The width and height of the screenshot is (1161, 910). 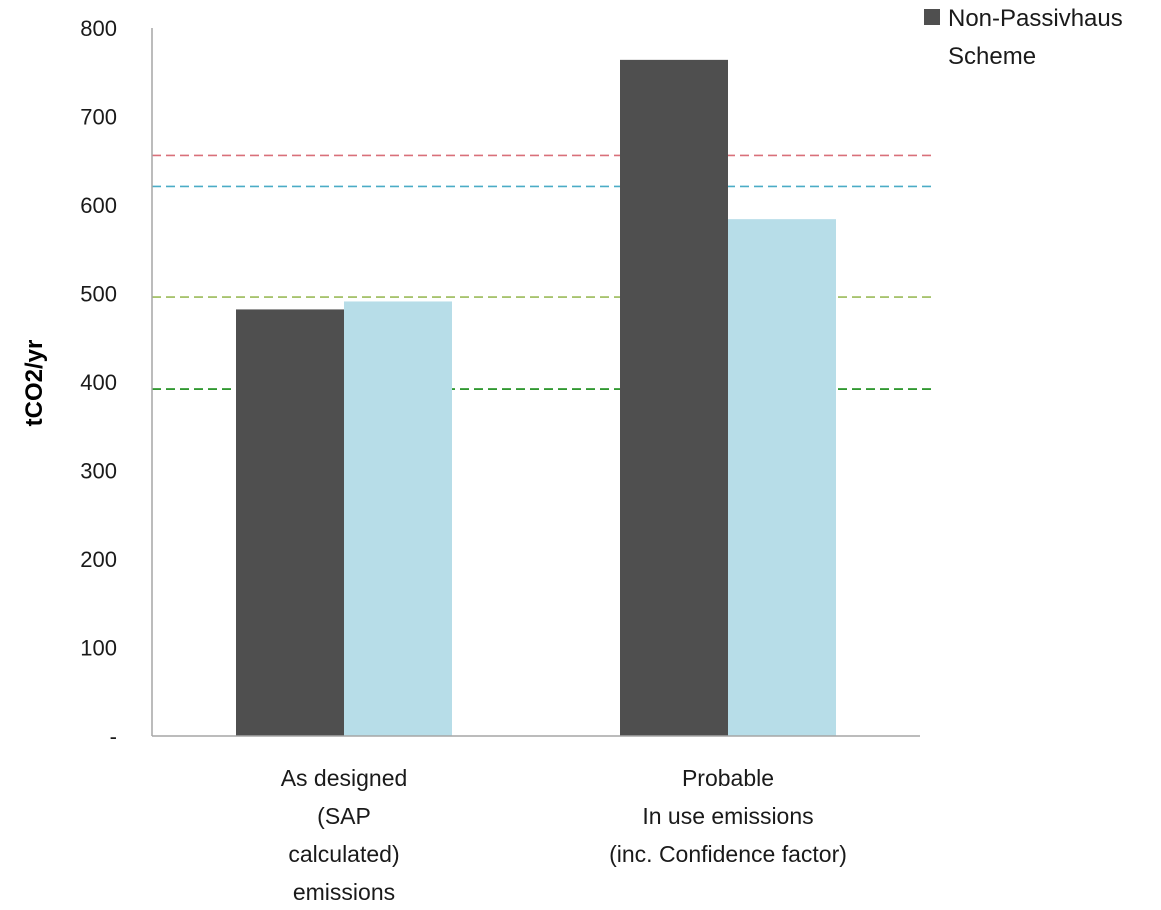 I want to click on y-tick-labels: - 100 200 300 400 500 600 700 800, so click(x=98, y=382).